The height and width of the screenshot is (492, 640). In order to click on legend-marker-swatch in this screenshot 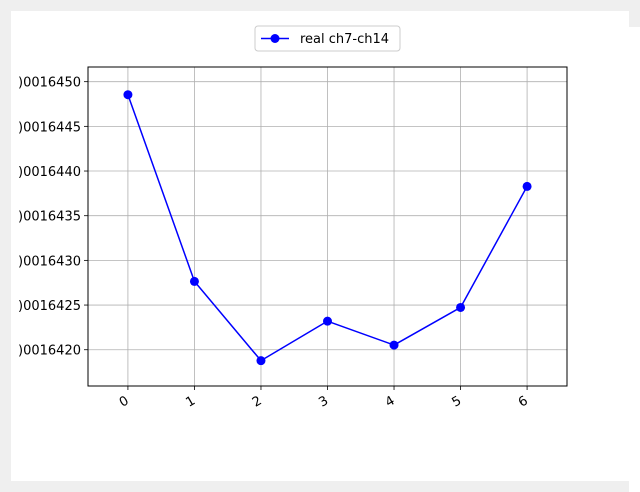, I will do `click(275, 38)`.